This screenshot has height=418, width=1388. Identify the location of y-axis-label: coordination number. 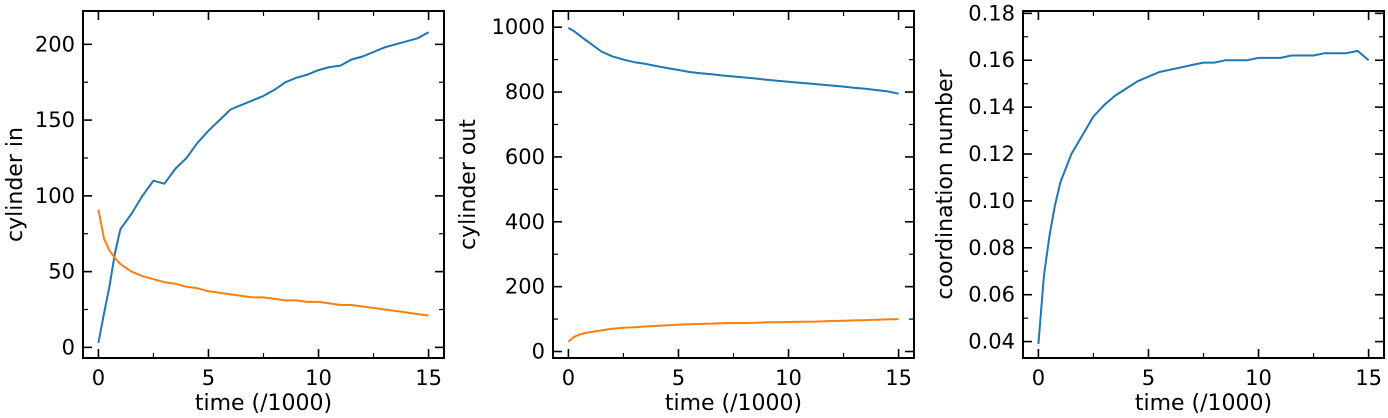
(945, 183).